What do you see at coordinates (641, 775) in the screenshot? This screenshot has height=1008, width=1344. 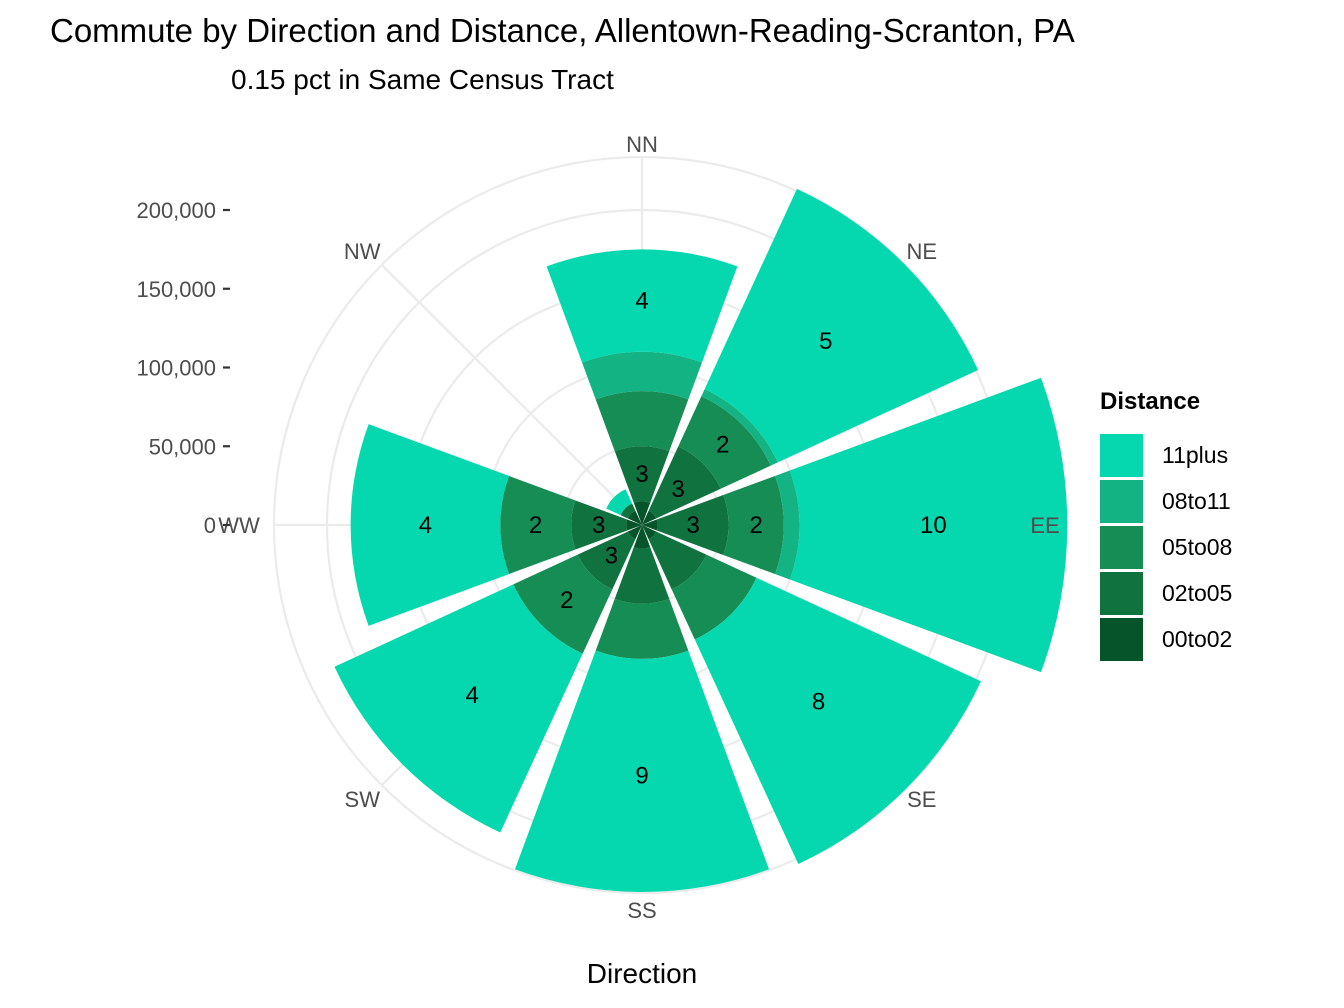 I see `bar-label-SS-11plus: 9` at bounding box center [641, 775].